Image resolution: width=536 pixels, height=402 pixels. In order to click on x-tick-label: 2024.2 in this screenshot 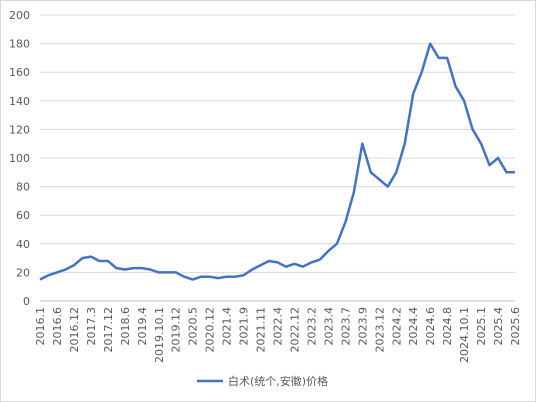, I will do `click(396, 326)`.